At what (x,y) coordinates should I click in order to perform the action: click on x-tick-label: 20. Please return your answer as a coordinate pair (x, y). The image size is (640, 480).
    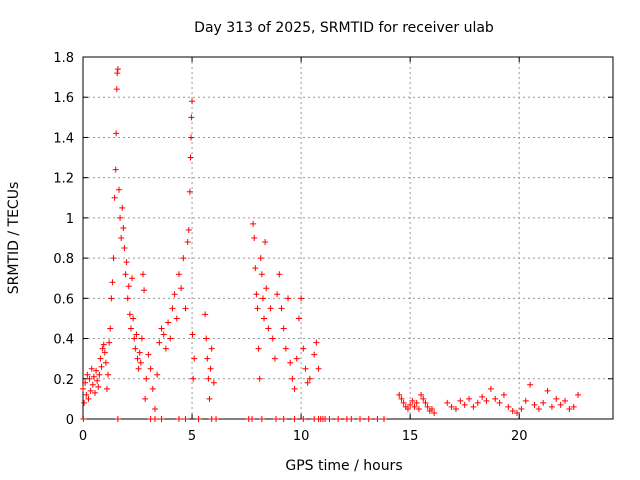
    Looking at the image, I should click on (519, 436).